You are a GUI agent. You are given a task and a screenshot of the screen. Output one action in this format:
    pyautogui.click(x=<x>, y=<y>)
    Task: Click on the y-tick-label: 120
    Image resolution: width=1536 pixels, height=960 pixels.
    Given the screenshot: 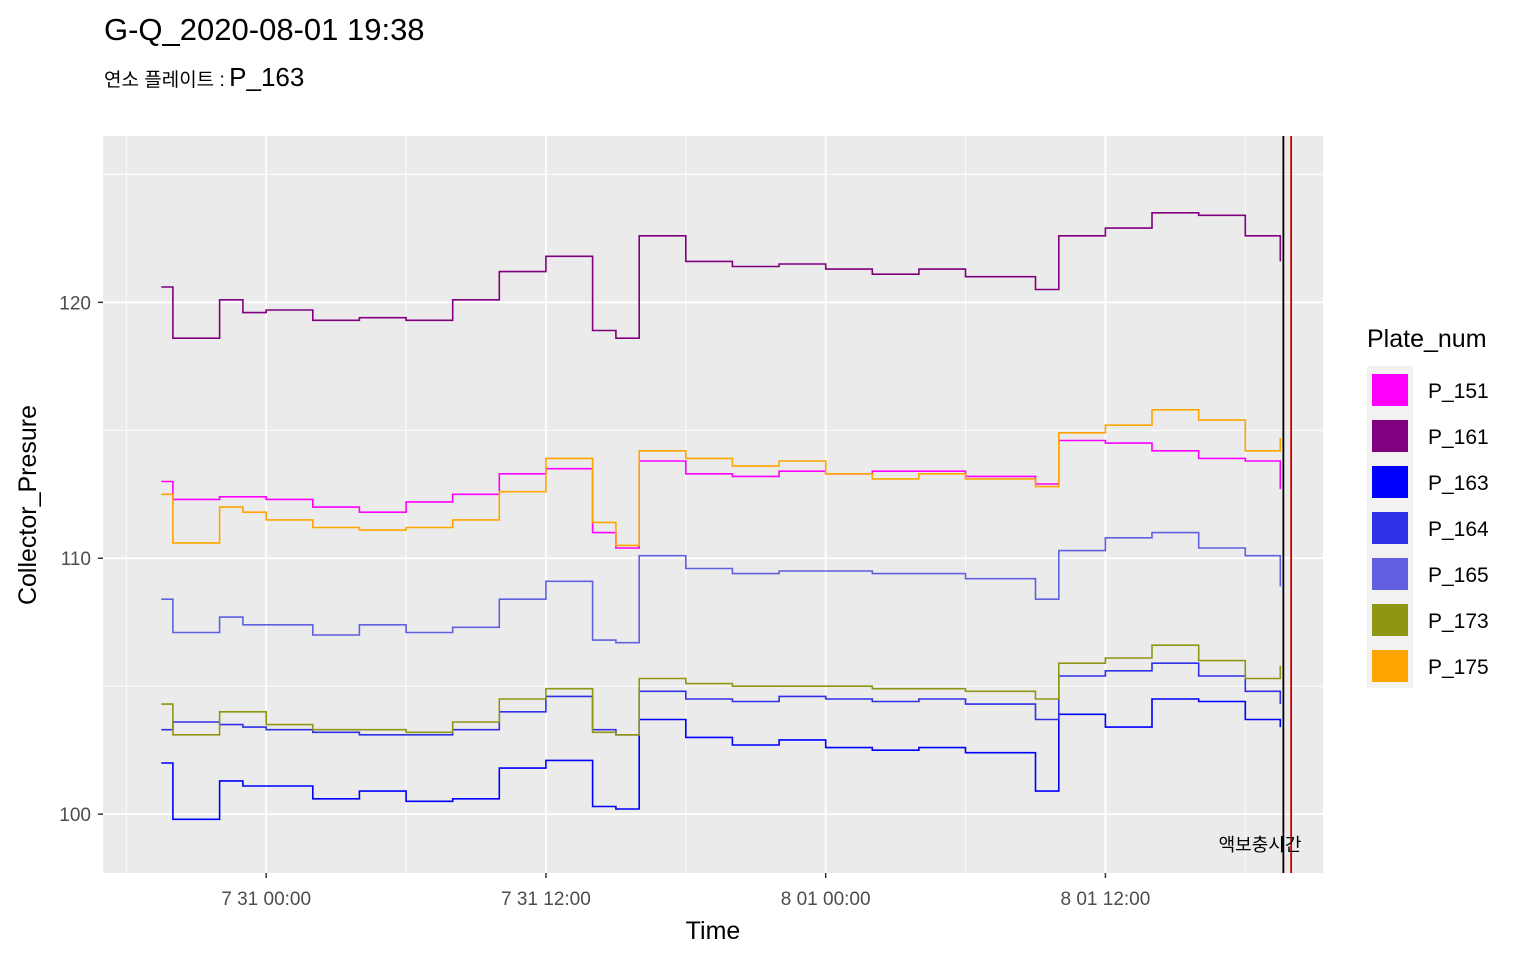 What is the action you would take?
    pyautogui.click(x=75, y=303)
    